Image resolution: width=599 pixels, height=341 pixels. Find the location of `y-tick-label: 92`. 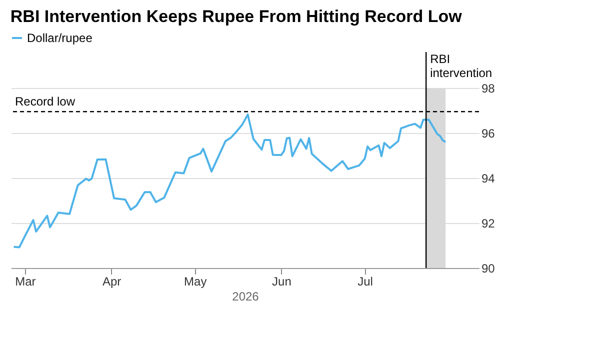

y-tick-label: 92 is located at coordinates (489, 223).